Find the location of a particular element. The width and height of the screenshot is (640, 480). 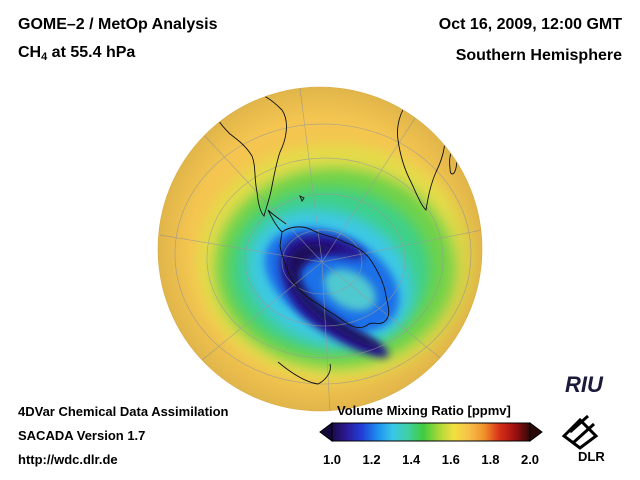

colorbar-tick-label: 1.2 is located at coordinates (371, 459).